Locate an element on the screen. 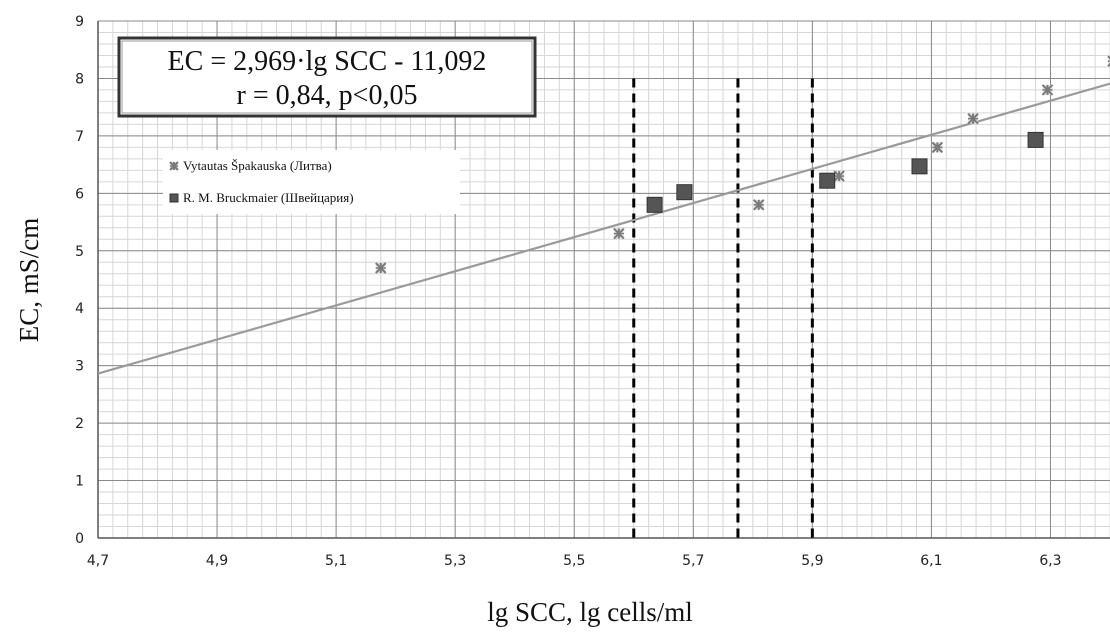 This screenshot has width=1110, height=632. x-tick-label: 5,5 is located at coordinates (574, 561).